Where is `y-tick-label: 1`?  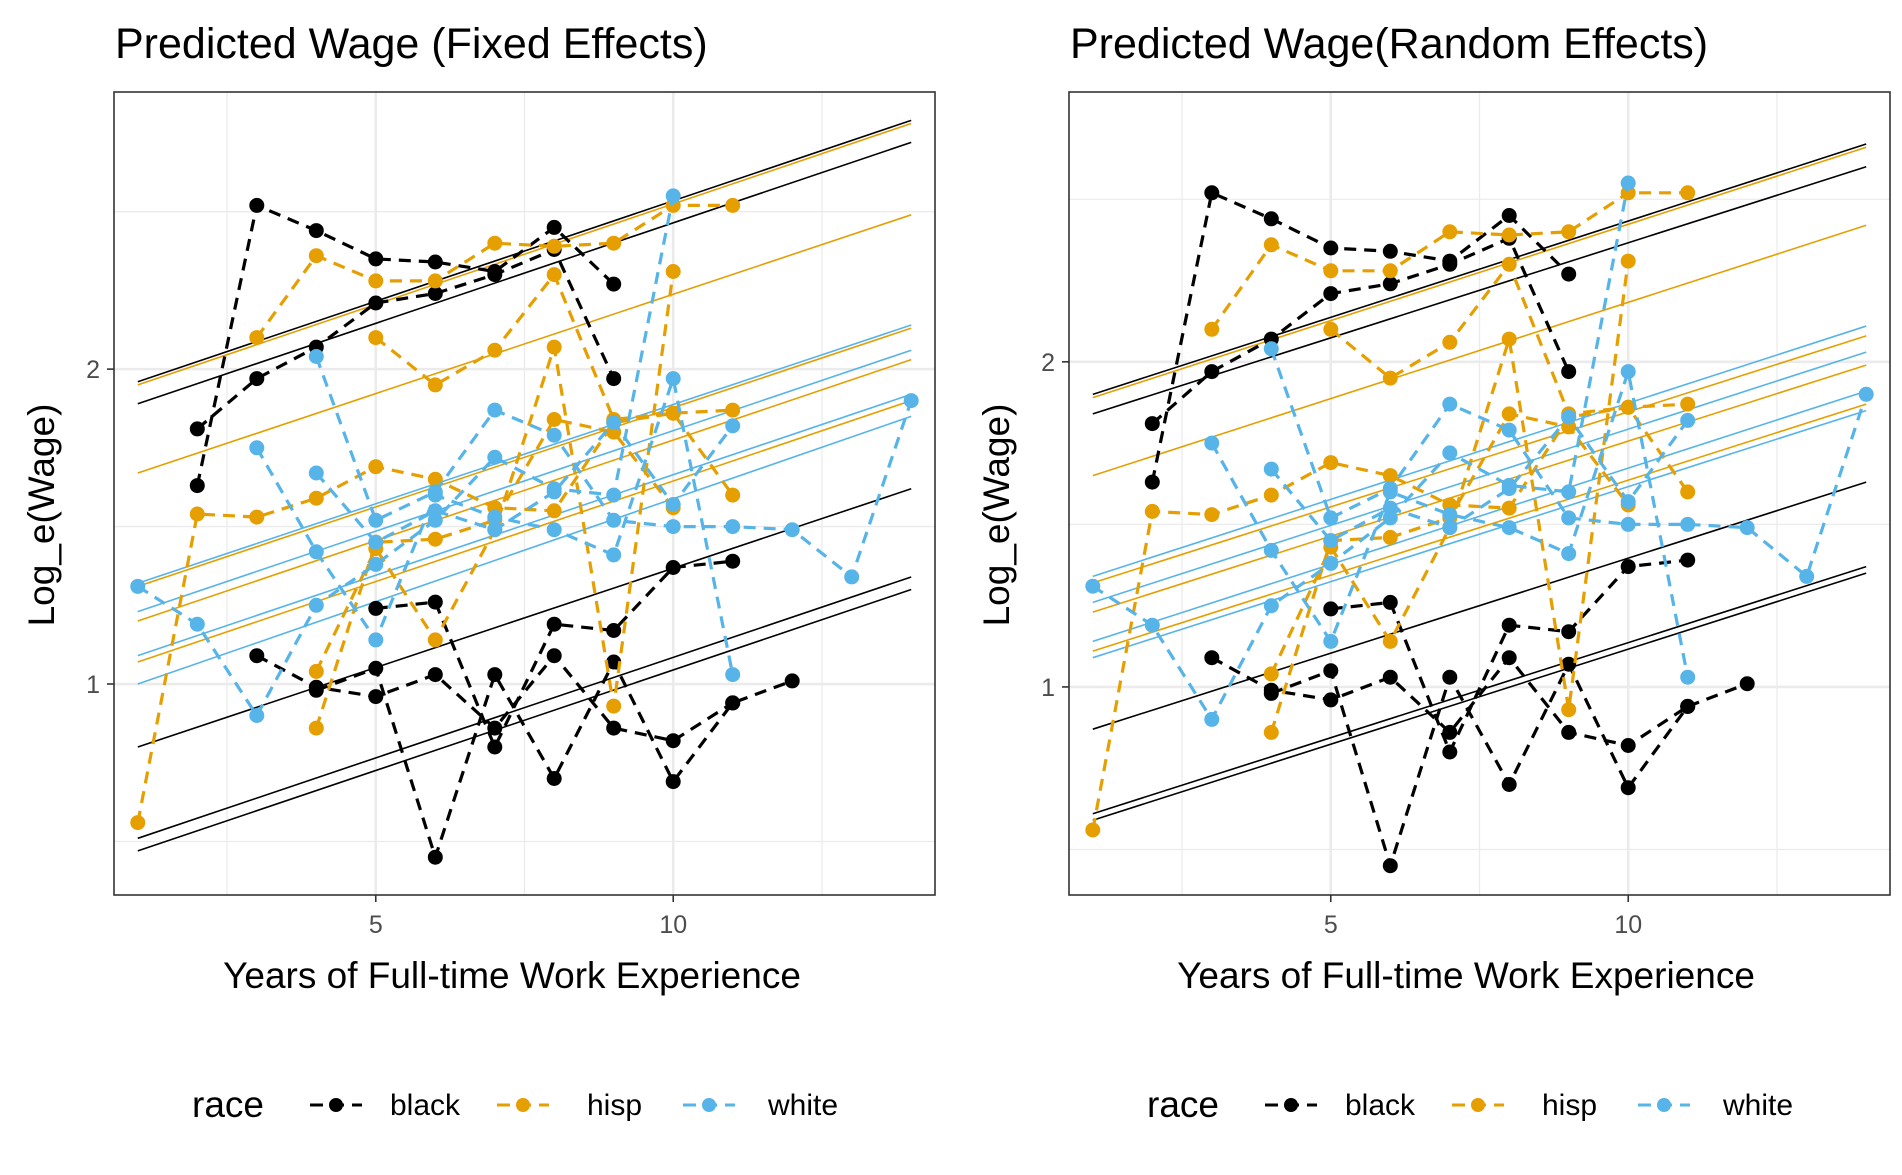
y-tick-label: 1 is located at coordinates (1048, 688).